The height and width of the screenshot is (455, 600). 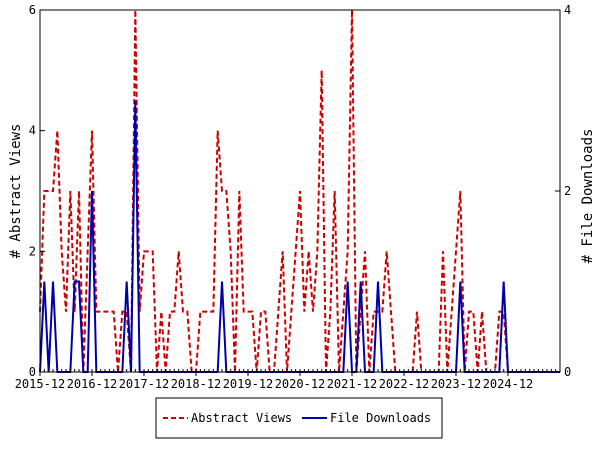 What do you see at coordinates (144, 384) in the screenshot?
I see `x-tick-label: 2017-12` at bounding box center [144, 384].